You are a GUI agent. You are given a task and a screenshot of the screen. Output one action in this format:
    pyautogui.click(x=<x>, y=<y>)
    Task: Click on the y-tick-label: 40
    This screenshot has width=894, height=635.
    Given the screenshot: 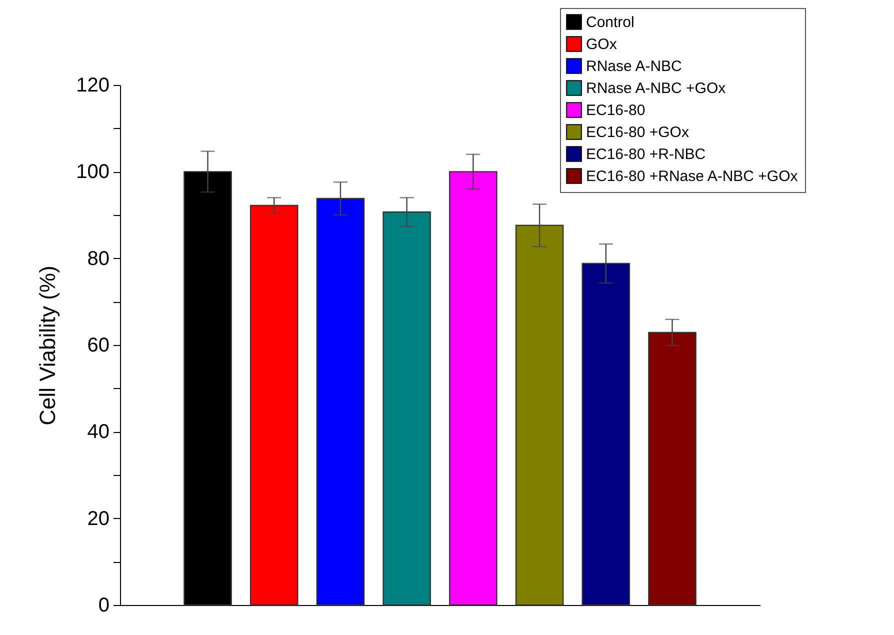 What is the action you would take?
    pyautogui.click(x=98, y=432)
    